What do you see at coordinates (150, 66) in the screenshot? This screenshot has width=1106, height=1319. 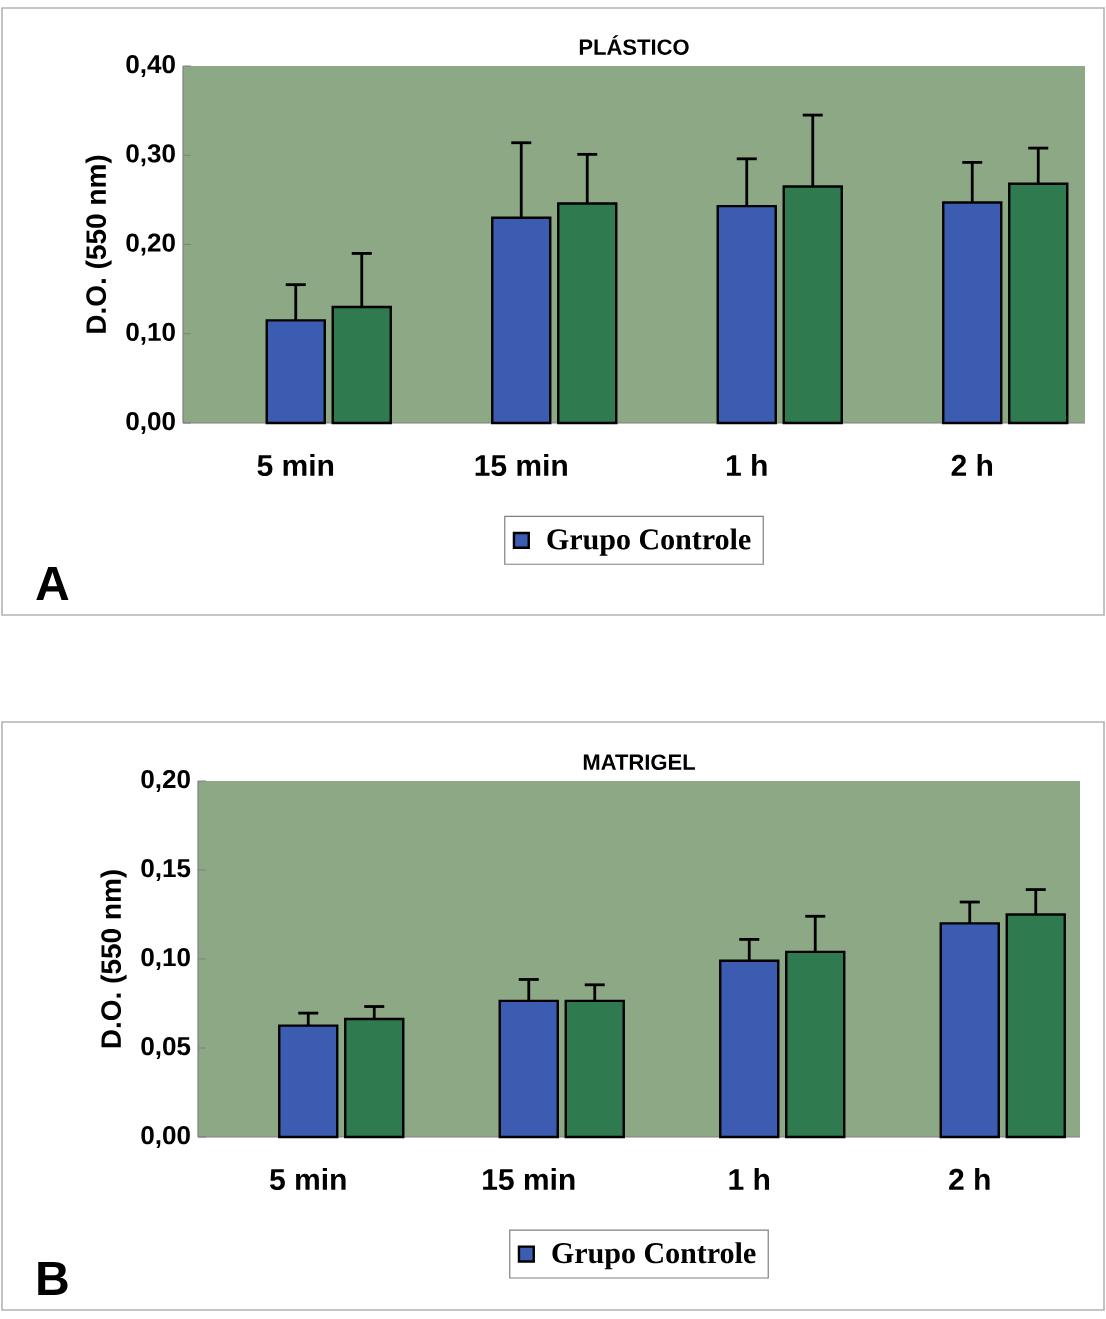 I see `y-tick-label: 0,40` at bounding box center [150, 66].